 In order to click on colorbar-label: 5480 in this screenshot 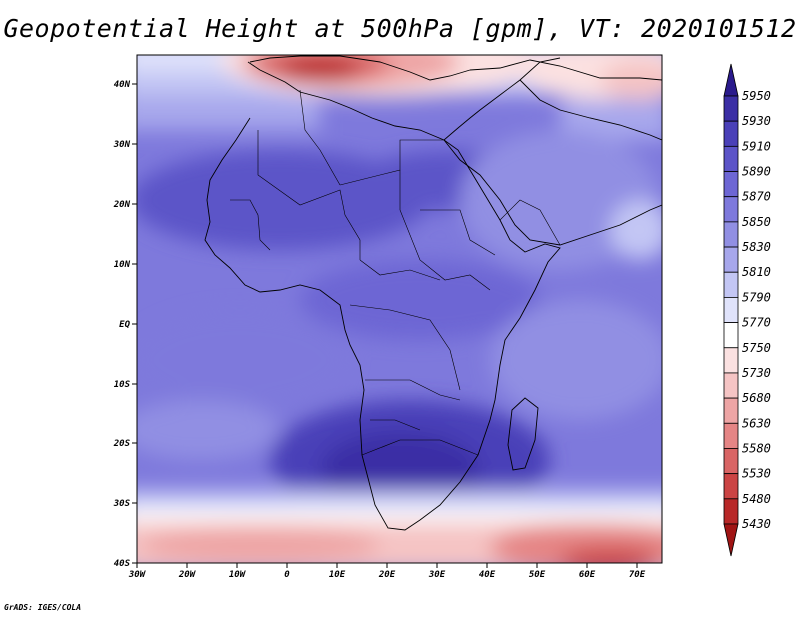, I will do `click(756, 499)`.